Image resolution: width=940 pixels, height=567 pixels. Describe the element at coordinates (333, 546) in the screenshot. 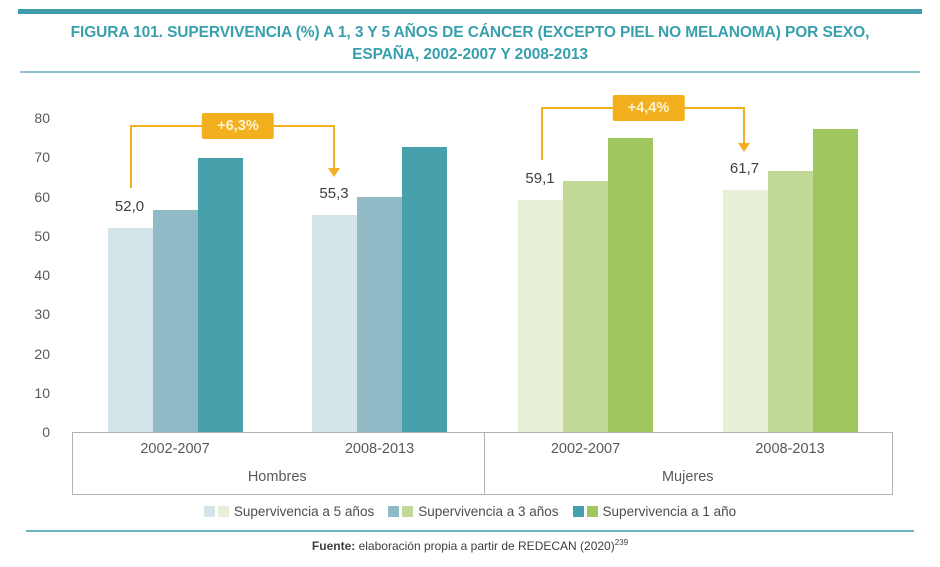

I see `source-label: Fuente:` at that location.